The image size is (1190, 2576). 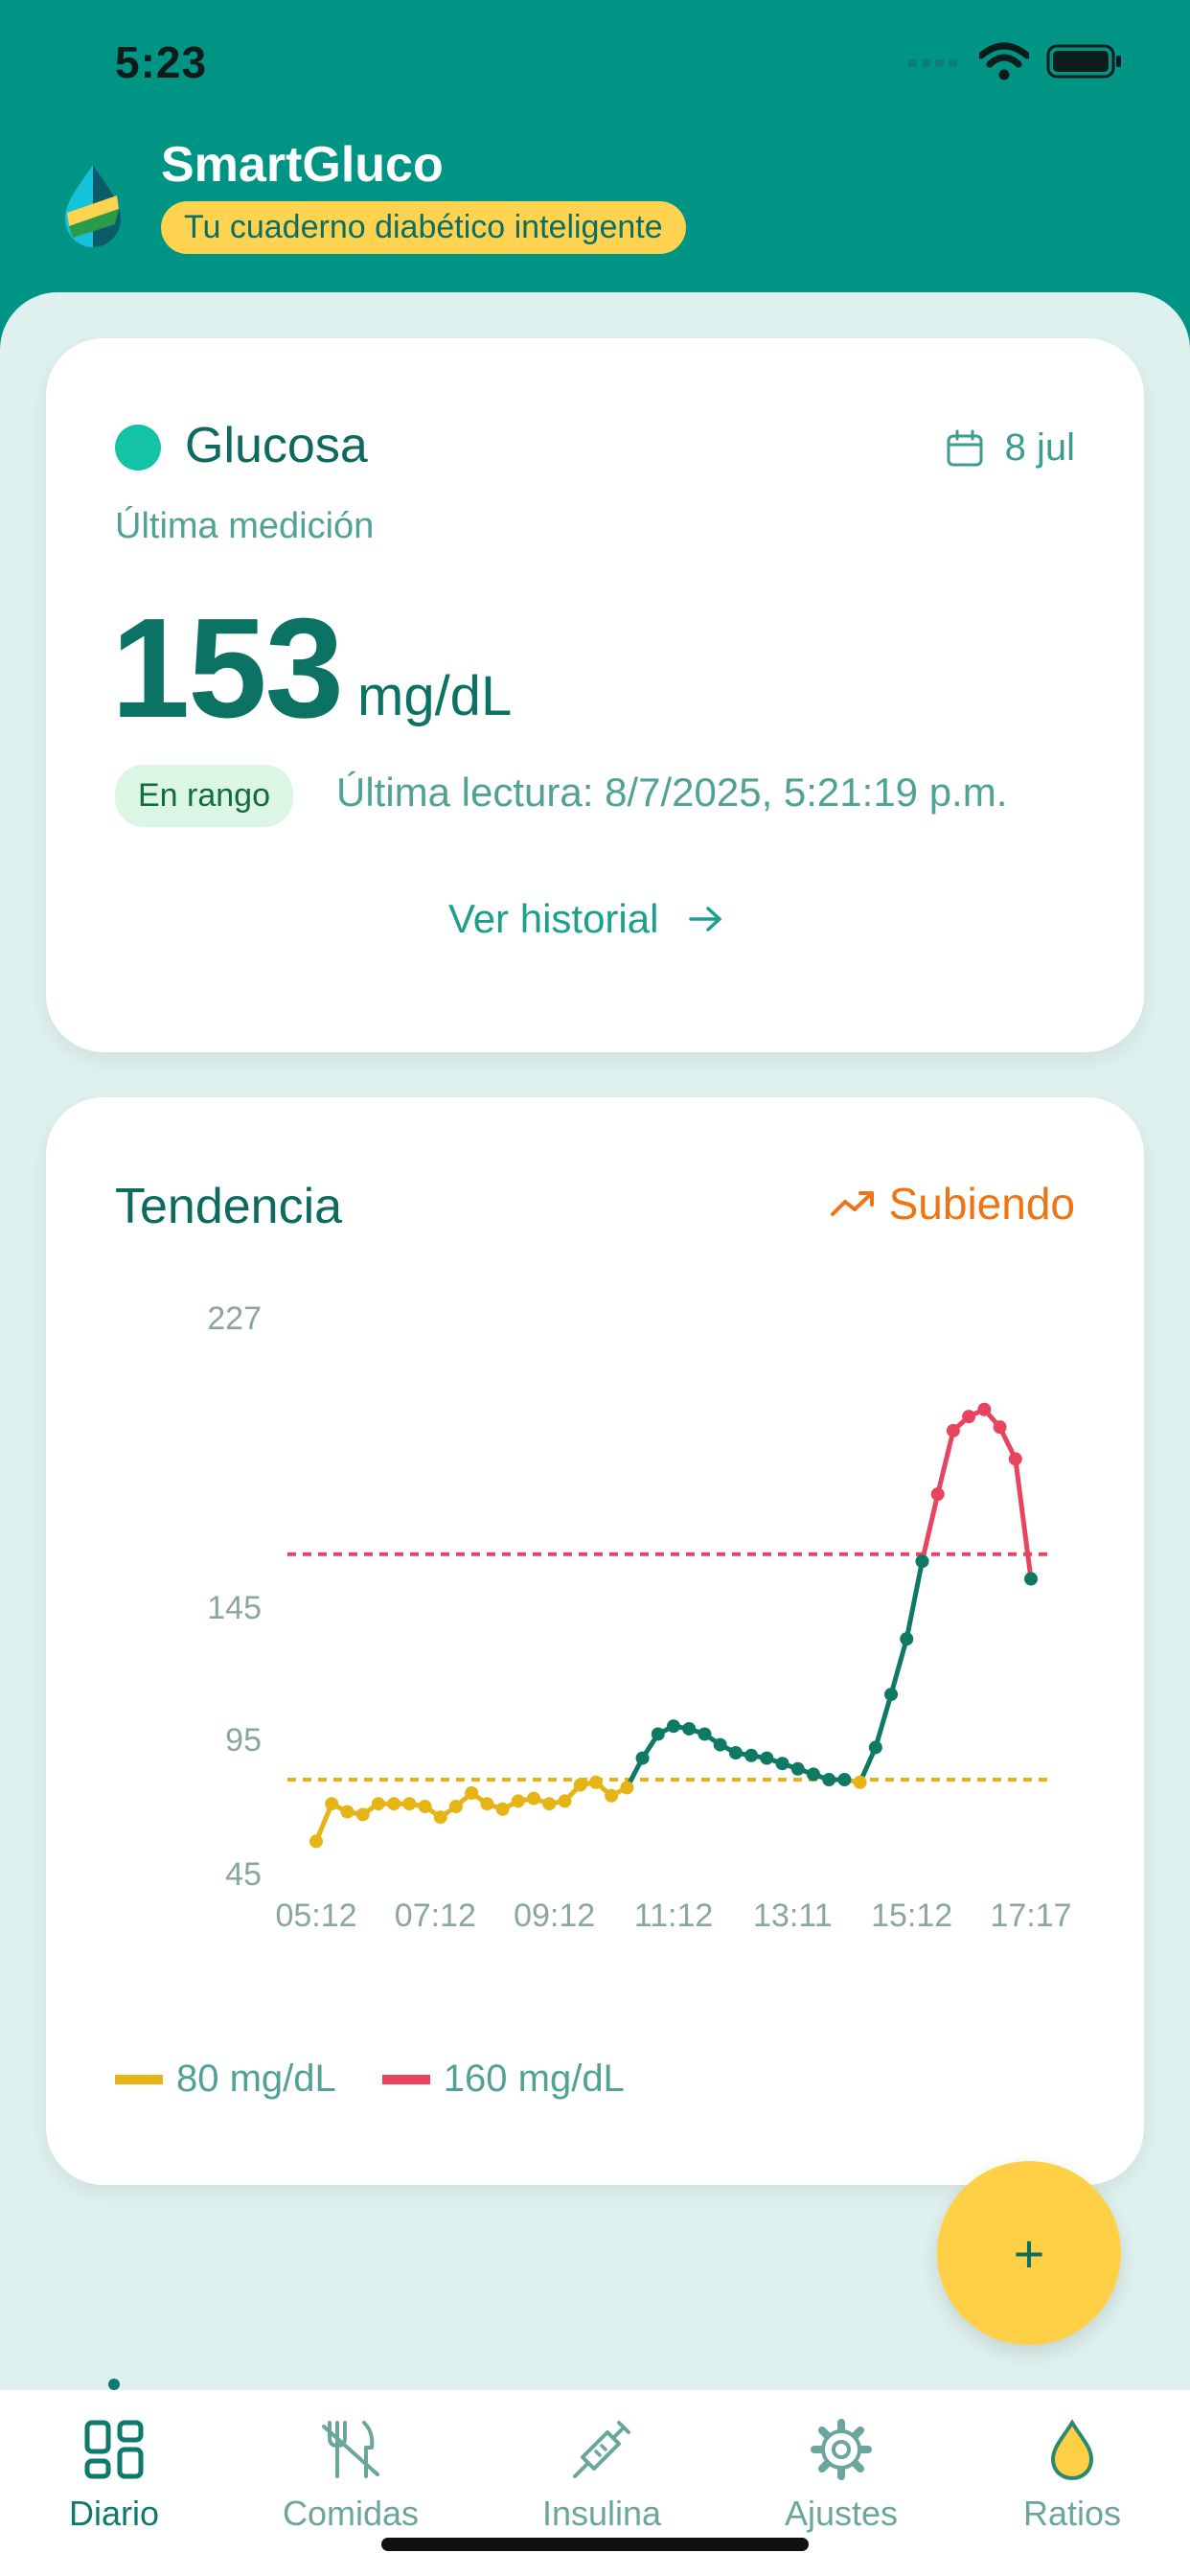 I want to click on glucose-title: Glucosa, so click(x=277, y=445).